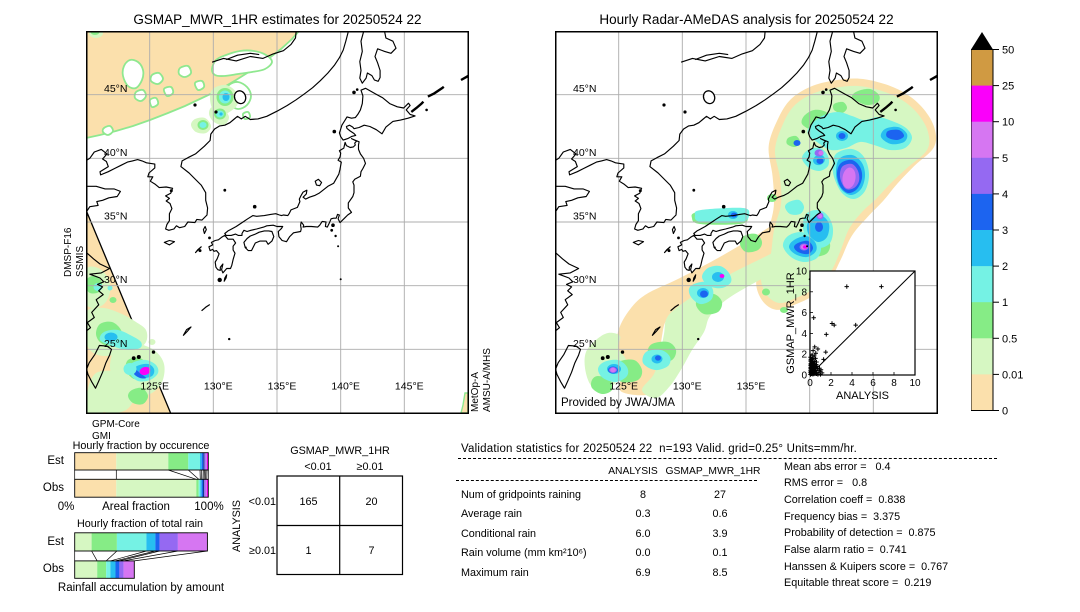  Describe the element at coordinates (1005, 303) in the screenshot. I see `svg-text: 1` at that location.